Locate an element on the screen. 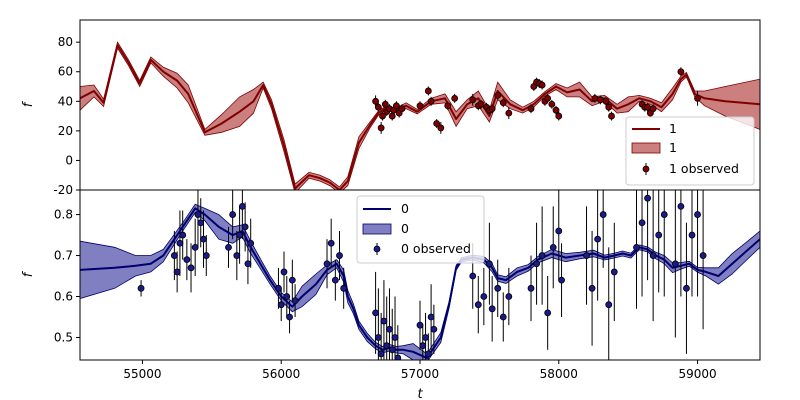 The height and width of the screenshot is (400, 800). top-legend-label-band: 1 is located at coordinates (673, 147).